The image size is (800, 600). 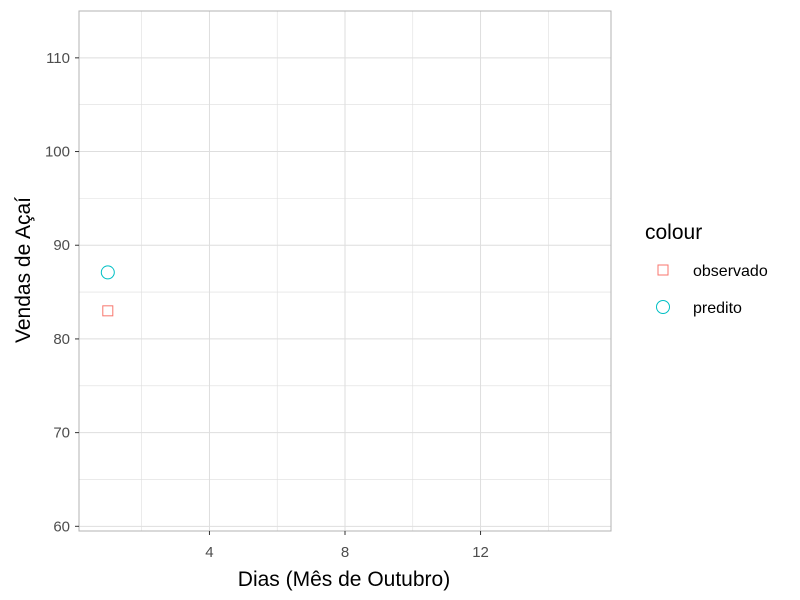 What do you see at coordinates (58, 58) in the screenshot?
I see `y-tick-label: 110` at bounding box center [58, 58].